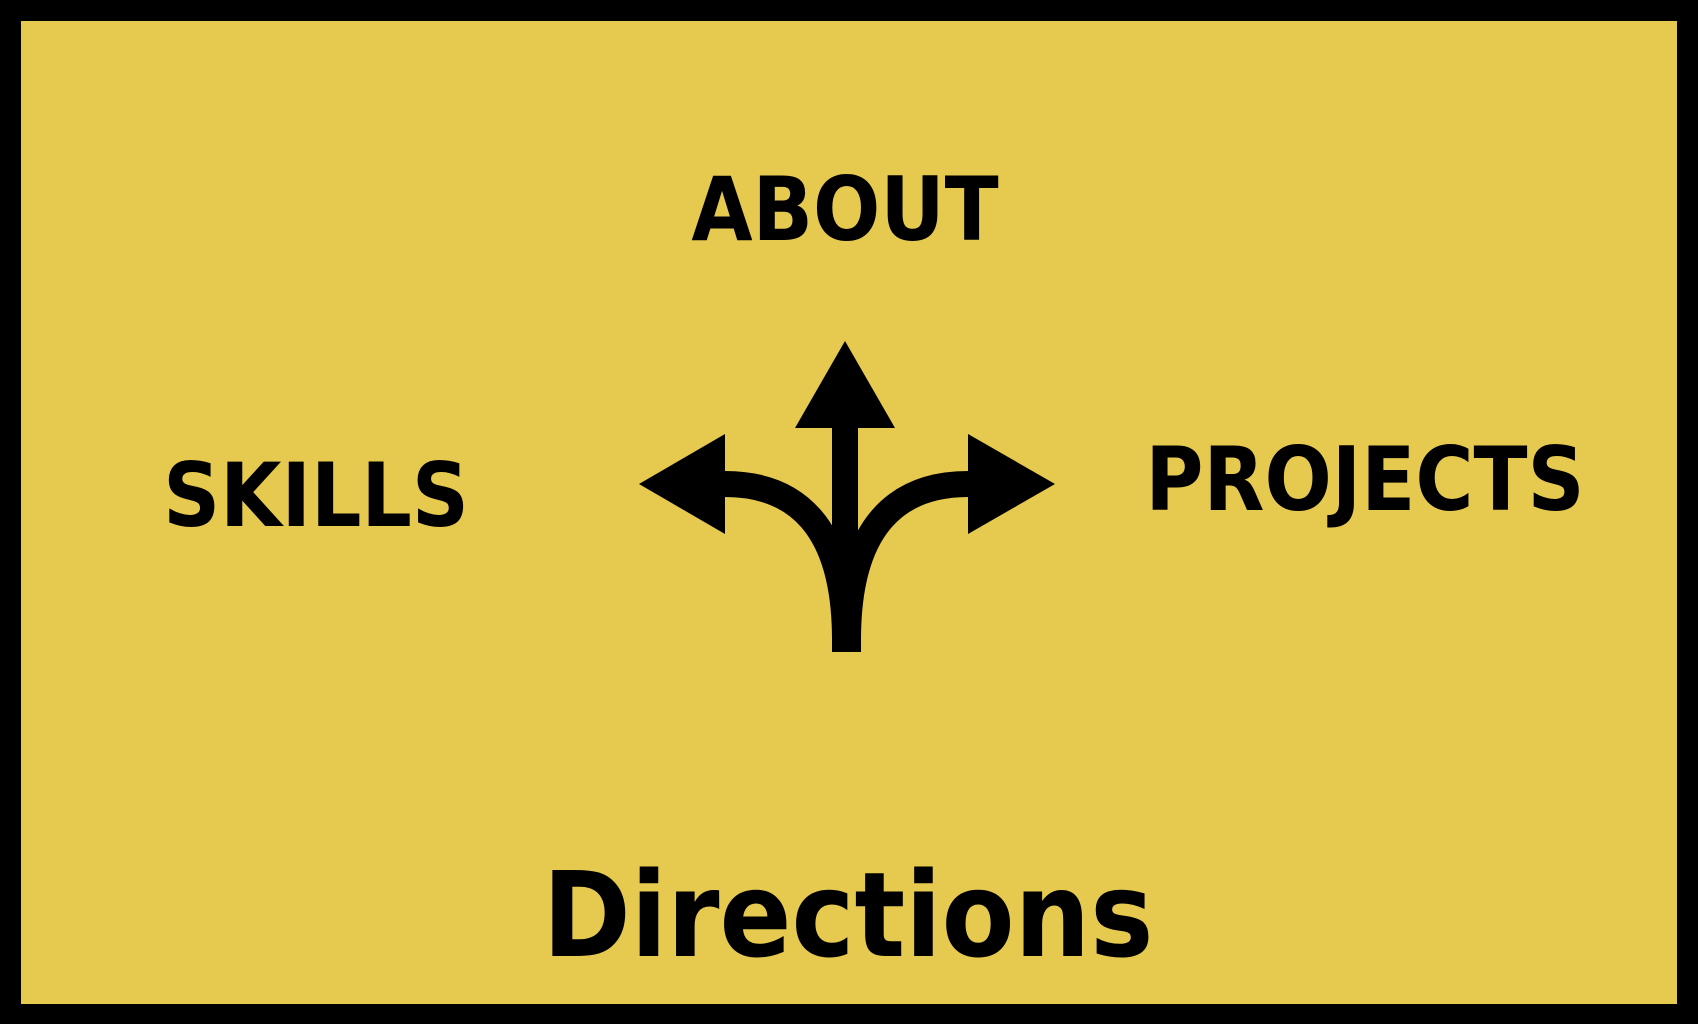  I want to click on nav-about-link: ABOUT, so click(845, 209).